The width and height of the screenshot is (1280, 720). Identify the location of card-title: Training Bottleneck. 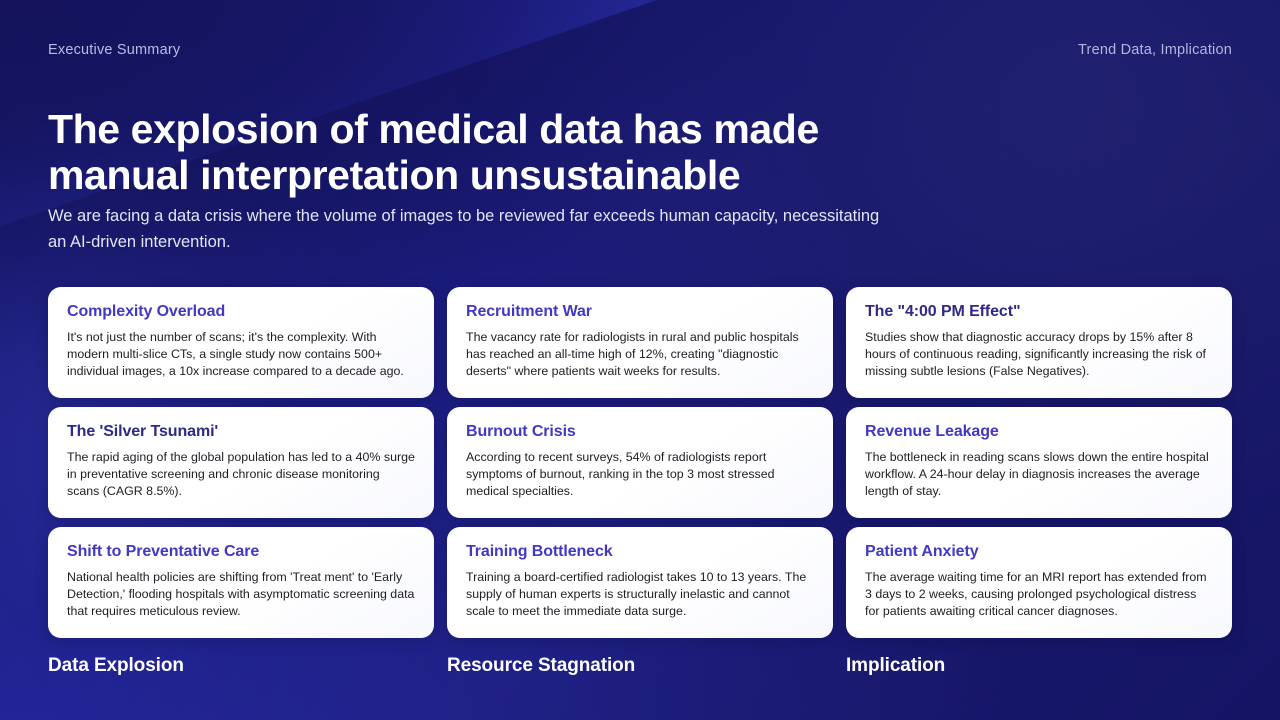
(539, 551).